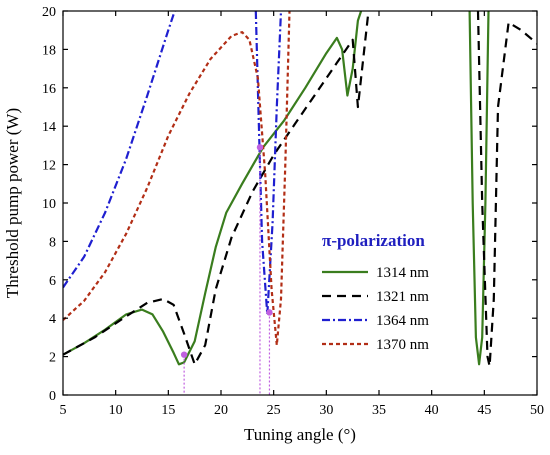  I want to click on x-tick-label-50: 50, so click(537, 410).